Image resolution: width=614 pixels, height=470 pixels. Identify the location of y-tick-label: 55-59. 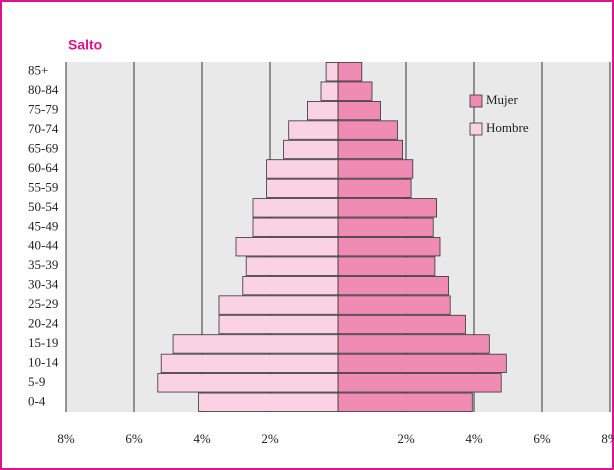
(43, 186).